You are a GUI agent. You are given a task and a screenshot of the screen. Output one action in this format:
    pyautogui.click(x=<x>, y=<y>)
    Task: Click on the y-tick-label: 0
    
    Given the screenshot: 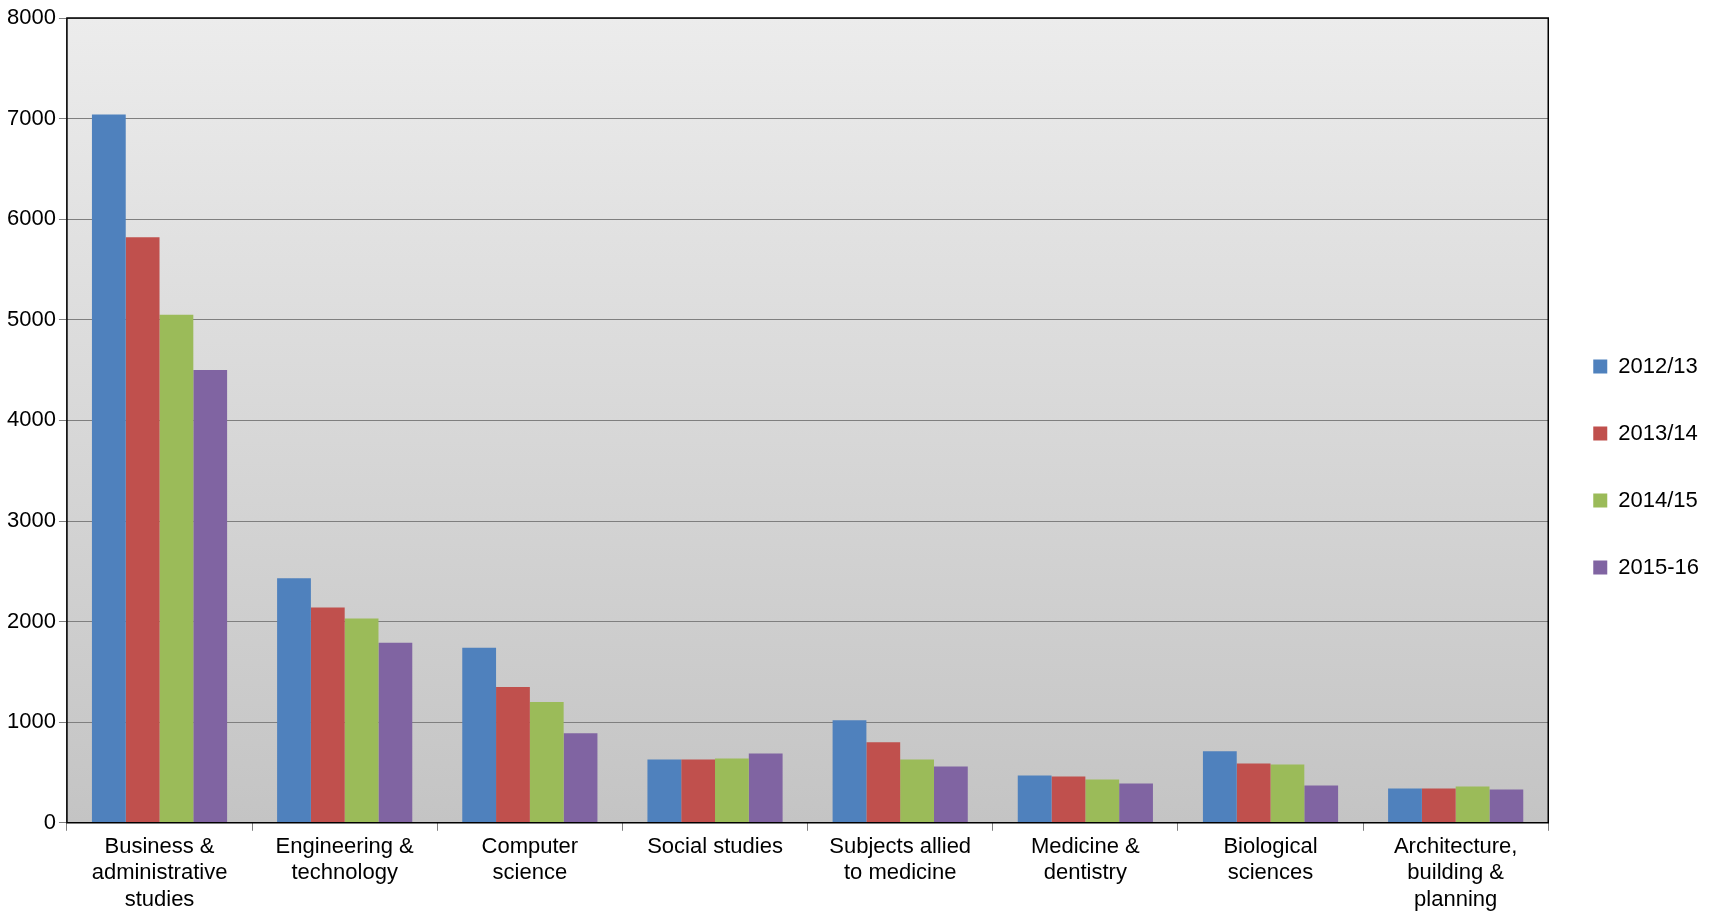 What is the action you would take?
    pyautogui.click(x=49, y=821)
    